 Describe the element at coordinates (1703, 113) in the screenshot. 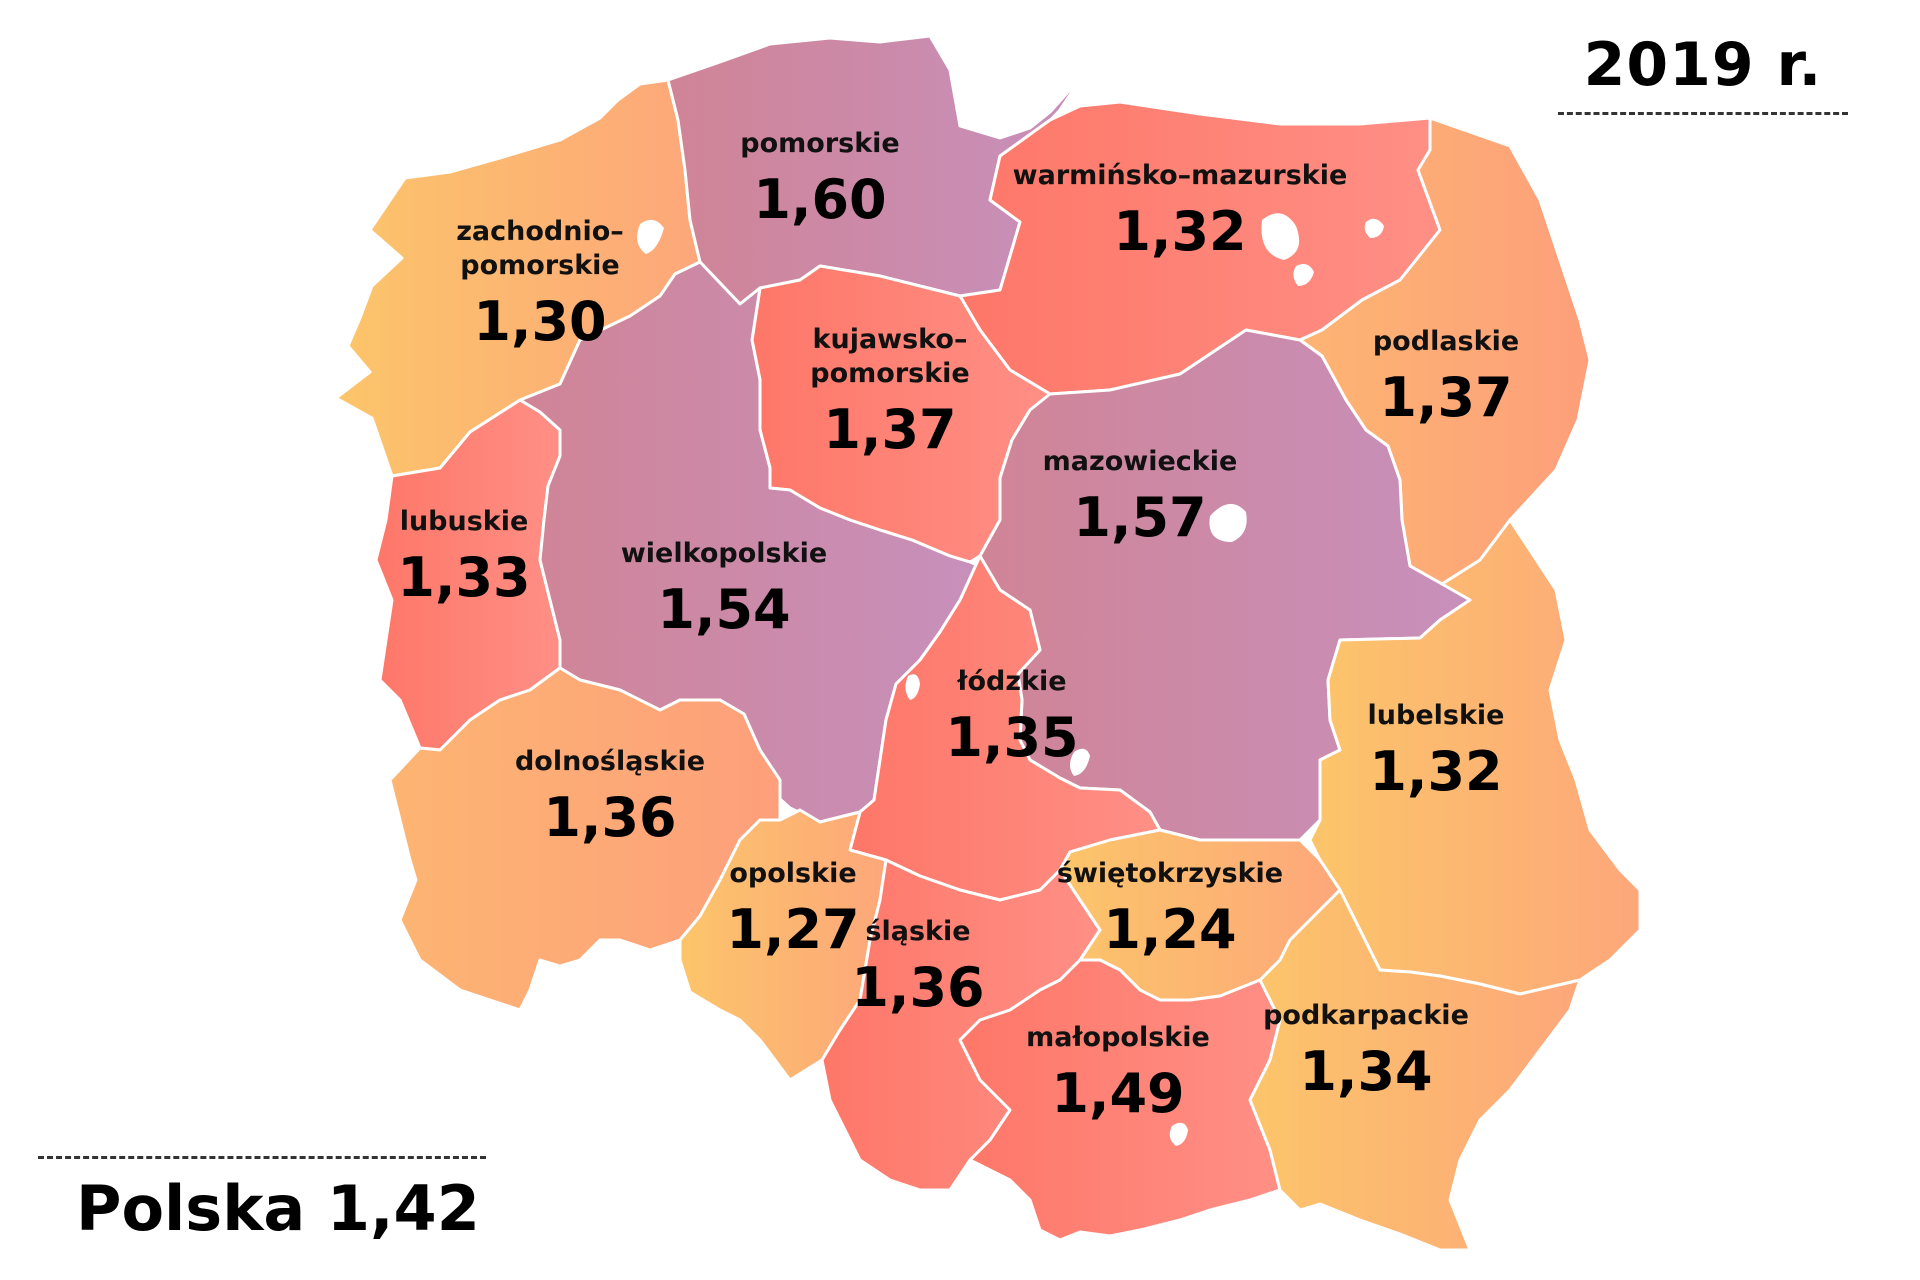

I see `year-divider` at that location.